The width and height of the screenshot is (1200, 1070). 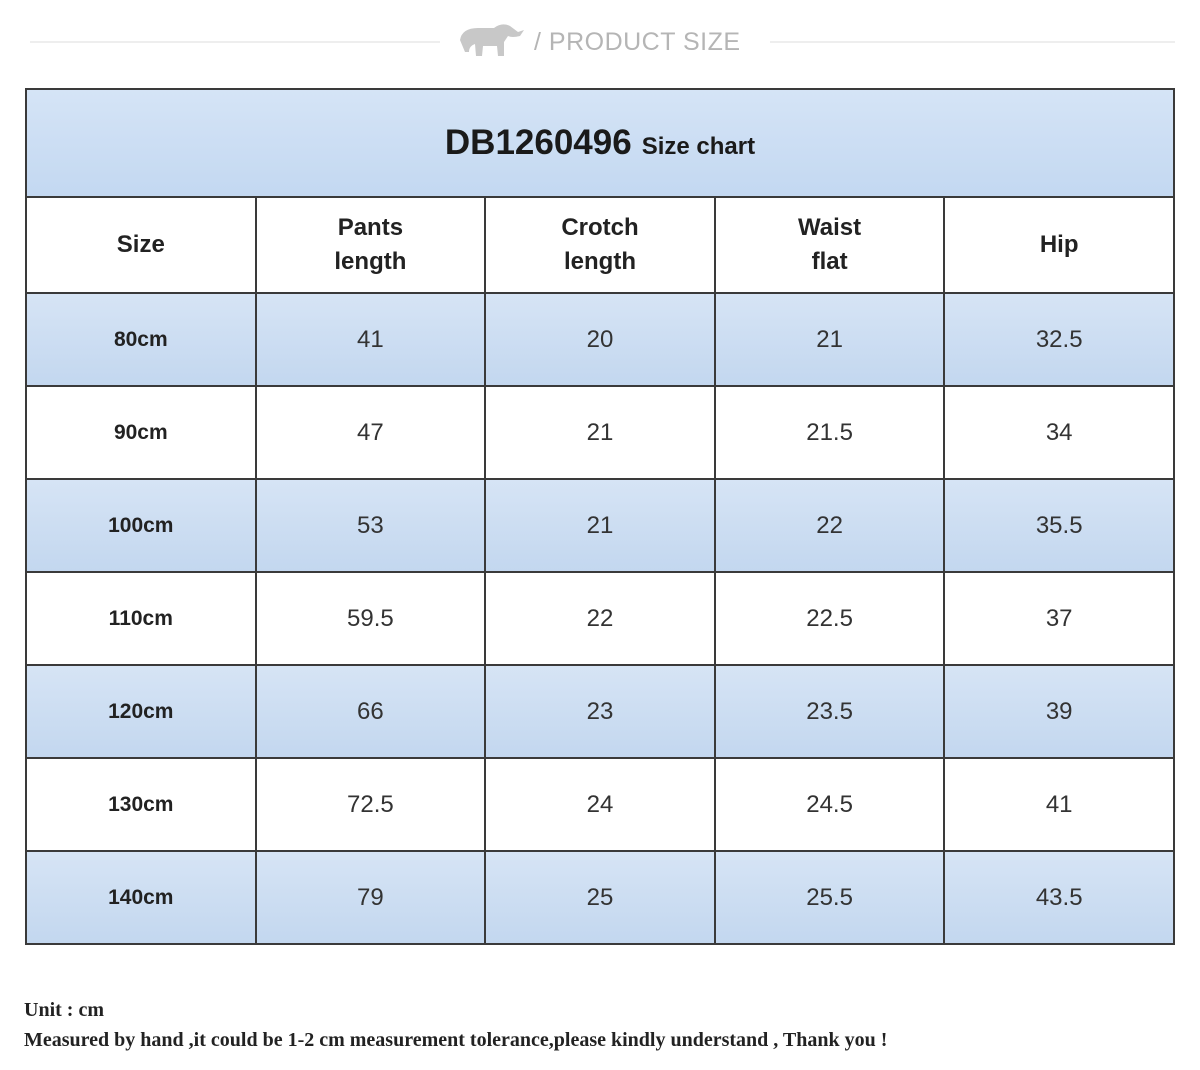 What do you see at coordinates (829, 245) in the screenshot?
I see `column-header: Waist flat` at bounding box center [829, 245].